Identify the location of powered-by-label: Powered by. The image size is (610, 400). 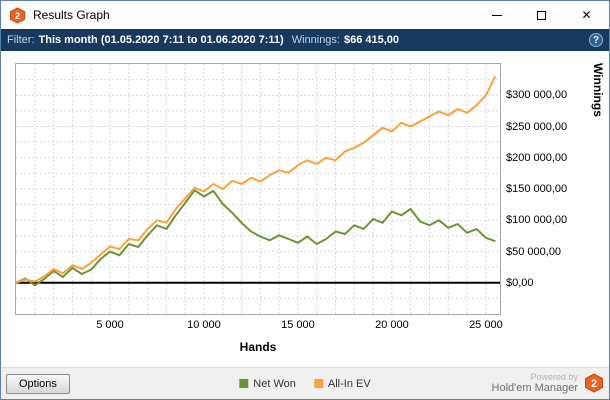
(554, 377).